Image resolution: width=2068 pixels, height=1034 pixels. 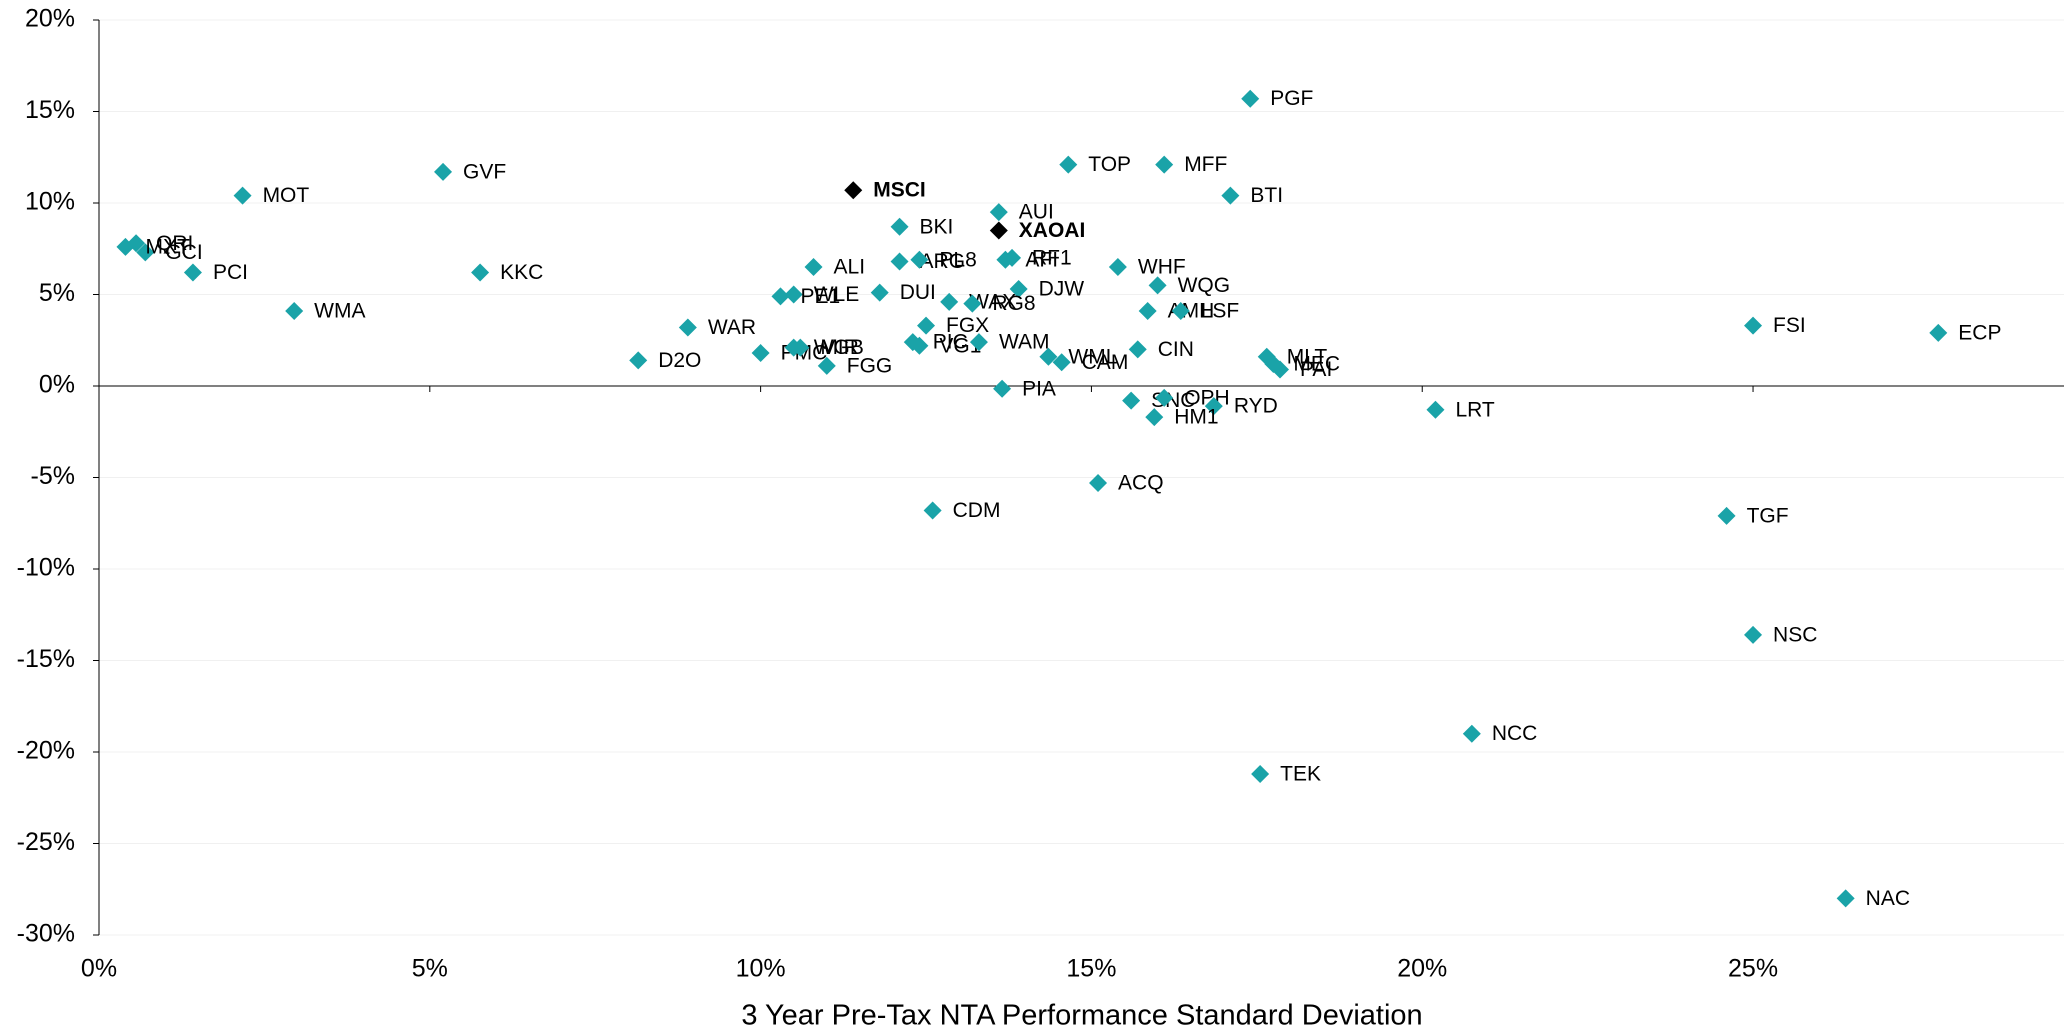 I want to click on point-label: WAX, so click(x=992, y=301).